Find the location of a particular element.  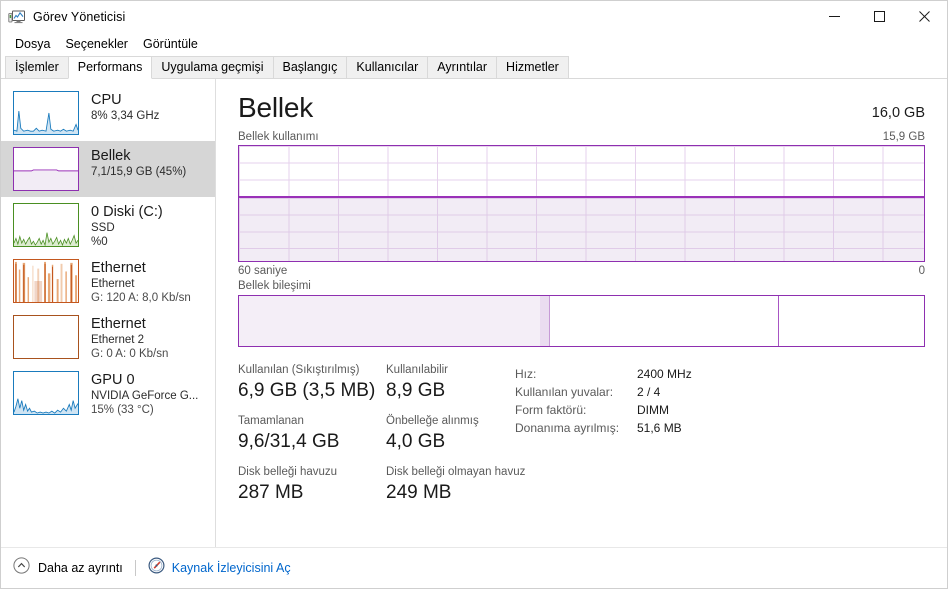

sidebar-ethernet1-text: Ethernet Ethernet G: 120 A: 8,0 Kb/sn is located at coordinates (141, 282).